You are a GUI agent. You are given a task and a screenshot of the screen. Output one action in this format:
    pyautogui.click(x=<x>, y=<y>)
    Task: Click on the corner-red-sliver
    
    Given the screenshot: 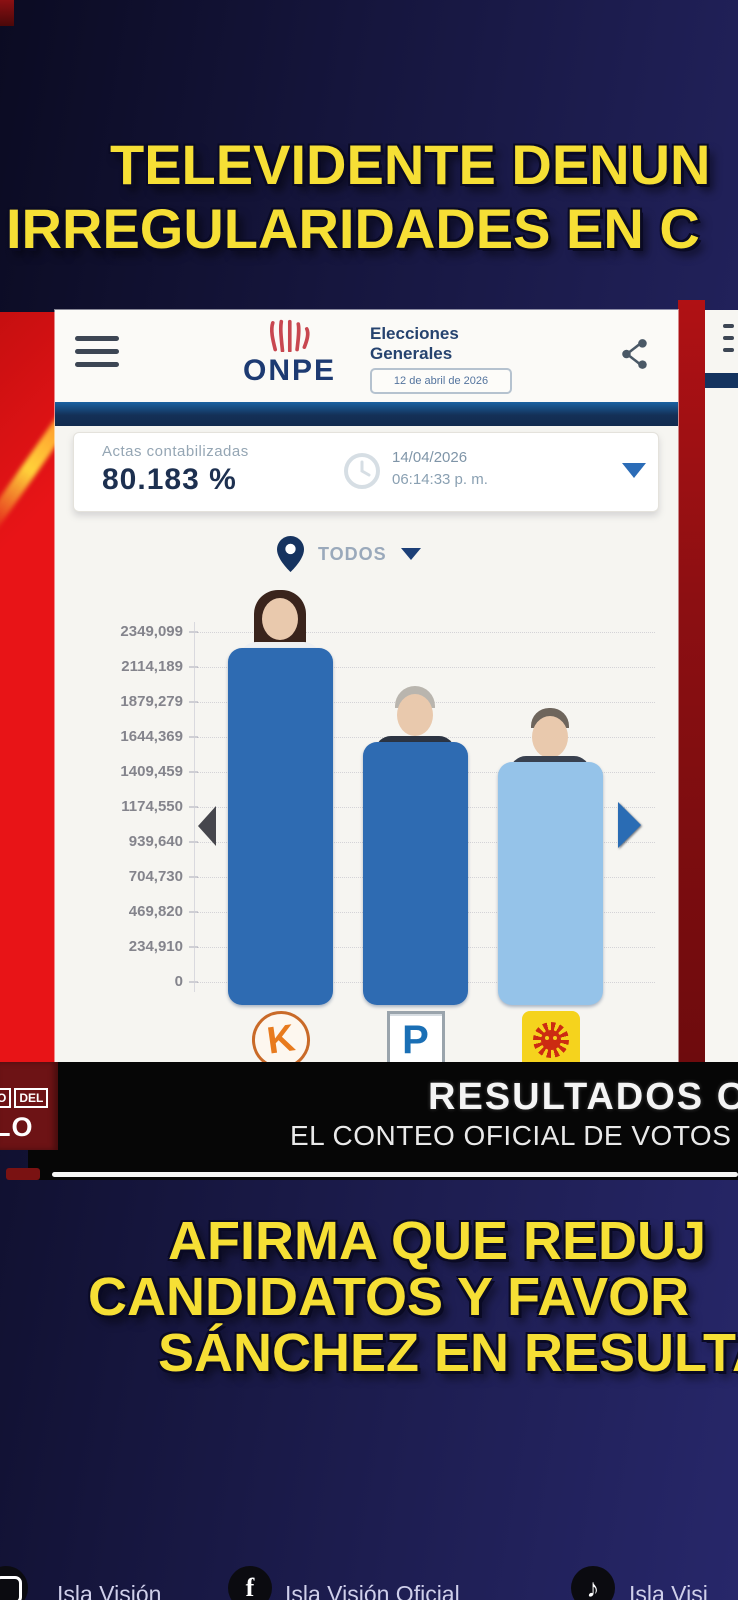 What is the action you would take?
    pyautogui.click(x=7, y=13)
    